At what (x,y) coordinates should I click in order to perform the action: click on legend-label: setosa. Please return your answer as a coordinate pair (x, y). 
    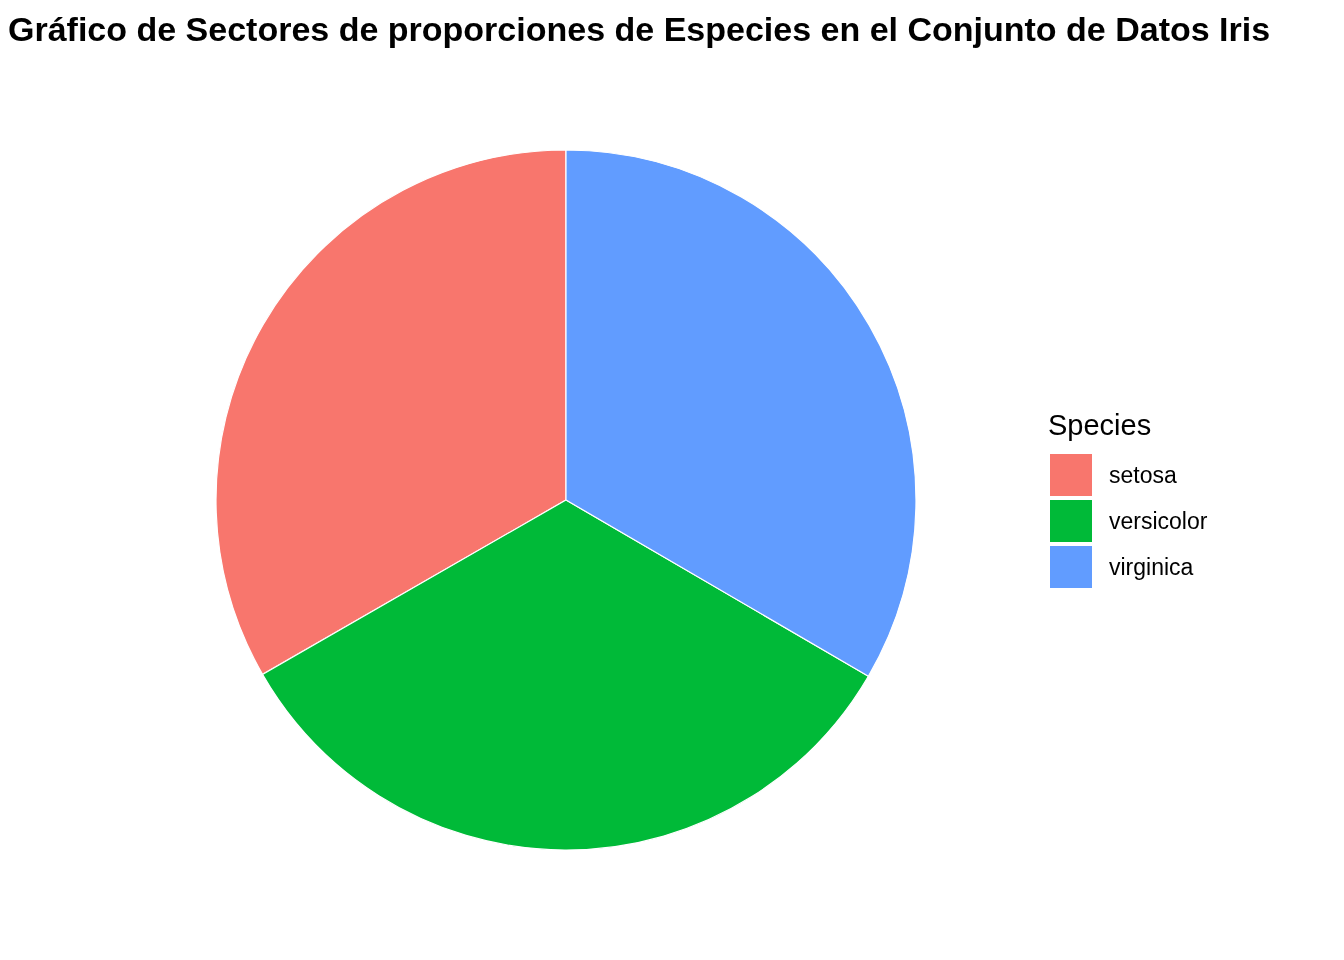
    Looking at the image, I should click on (1143, 475).